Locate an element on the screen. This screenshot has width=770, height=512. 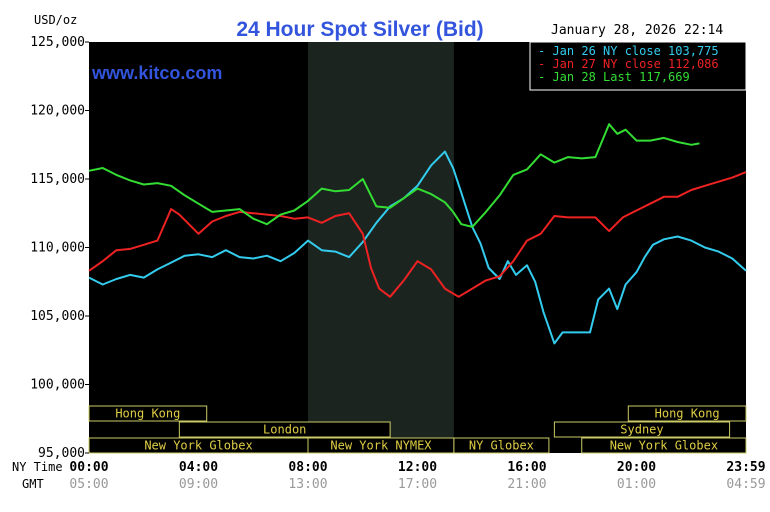
x-tick-label-gmt: 09:00 is located at coordinates (198, 484).